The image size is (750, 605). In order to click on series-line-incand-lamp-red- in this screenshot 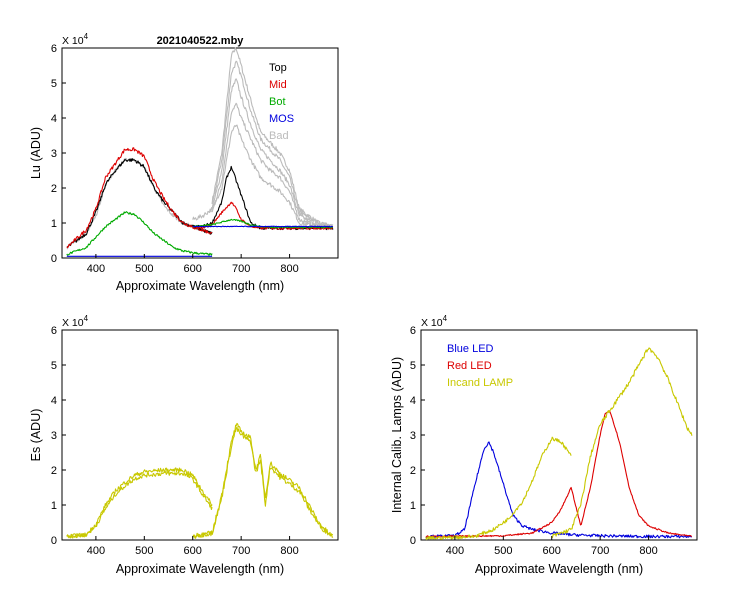, I will do `click(622, 442)`.